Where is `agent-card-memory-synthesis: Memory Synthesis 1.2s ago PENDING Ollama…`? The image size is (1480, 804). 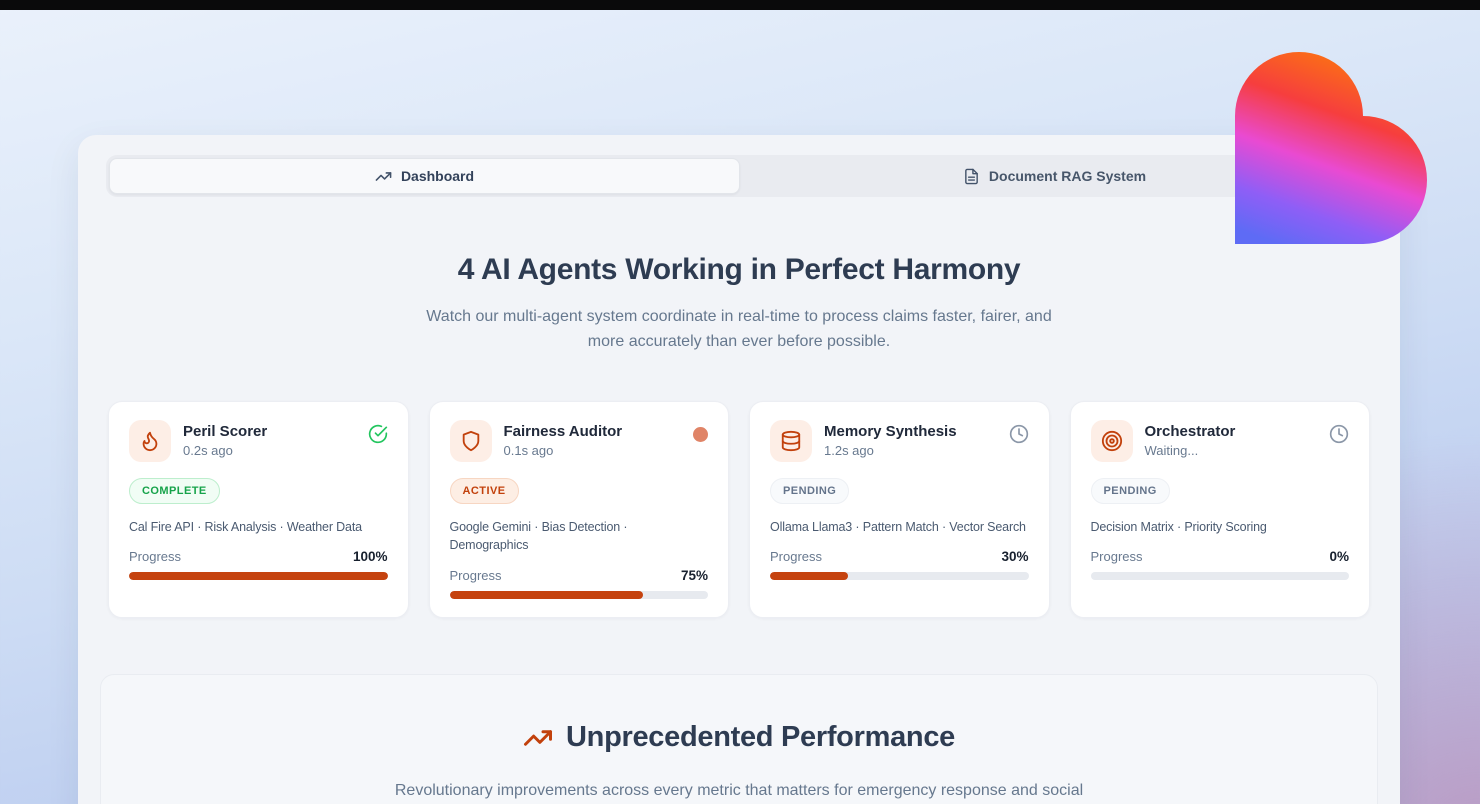 agent-card-memory-synthesis: Memory Synthesis 1.2s ago PENDING Ollama… is located at coordinates (899, 509).